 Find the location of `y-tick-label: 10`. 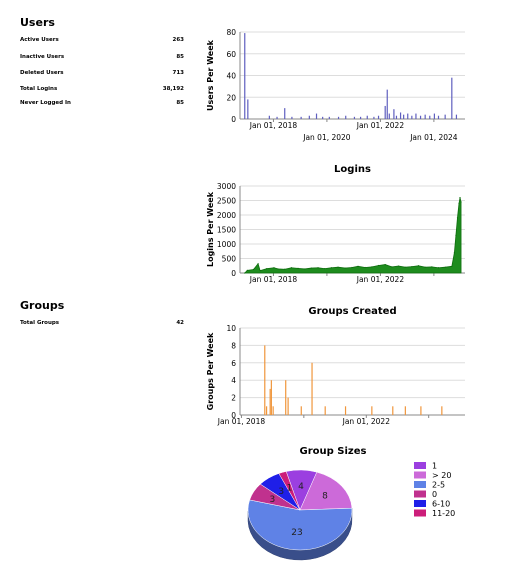

y-tick-label: 10 is located at coordinates (231, 328).